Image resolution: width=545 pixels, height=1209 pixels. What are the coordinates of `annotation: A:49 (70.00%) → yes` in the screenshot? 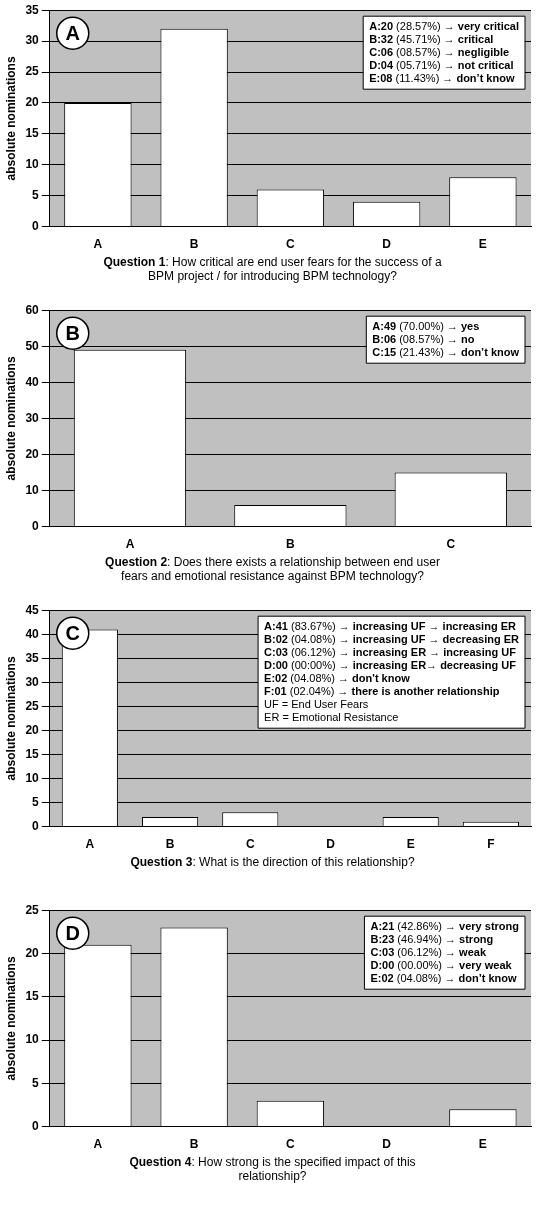 It's located at (426, 325).